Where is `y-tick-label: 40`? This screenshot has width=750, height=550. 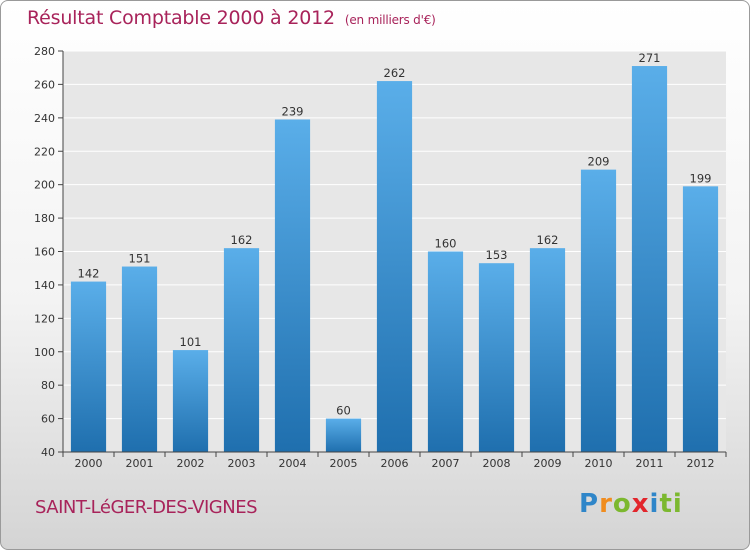 y-tick-label: 40 is located at coordinates (48, 452).